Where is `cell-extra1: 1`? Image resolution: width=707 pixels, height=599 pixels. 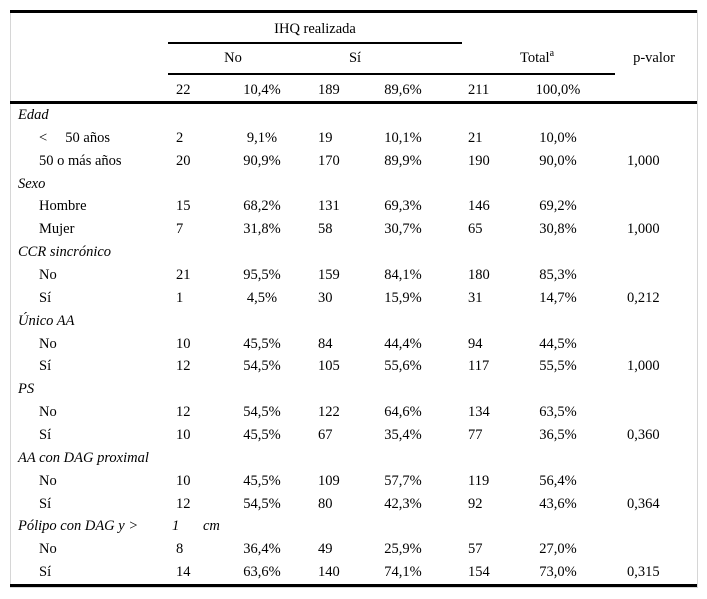
cell-extra1: 1 is located at coordinates (176, 526).